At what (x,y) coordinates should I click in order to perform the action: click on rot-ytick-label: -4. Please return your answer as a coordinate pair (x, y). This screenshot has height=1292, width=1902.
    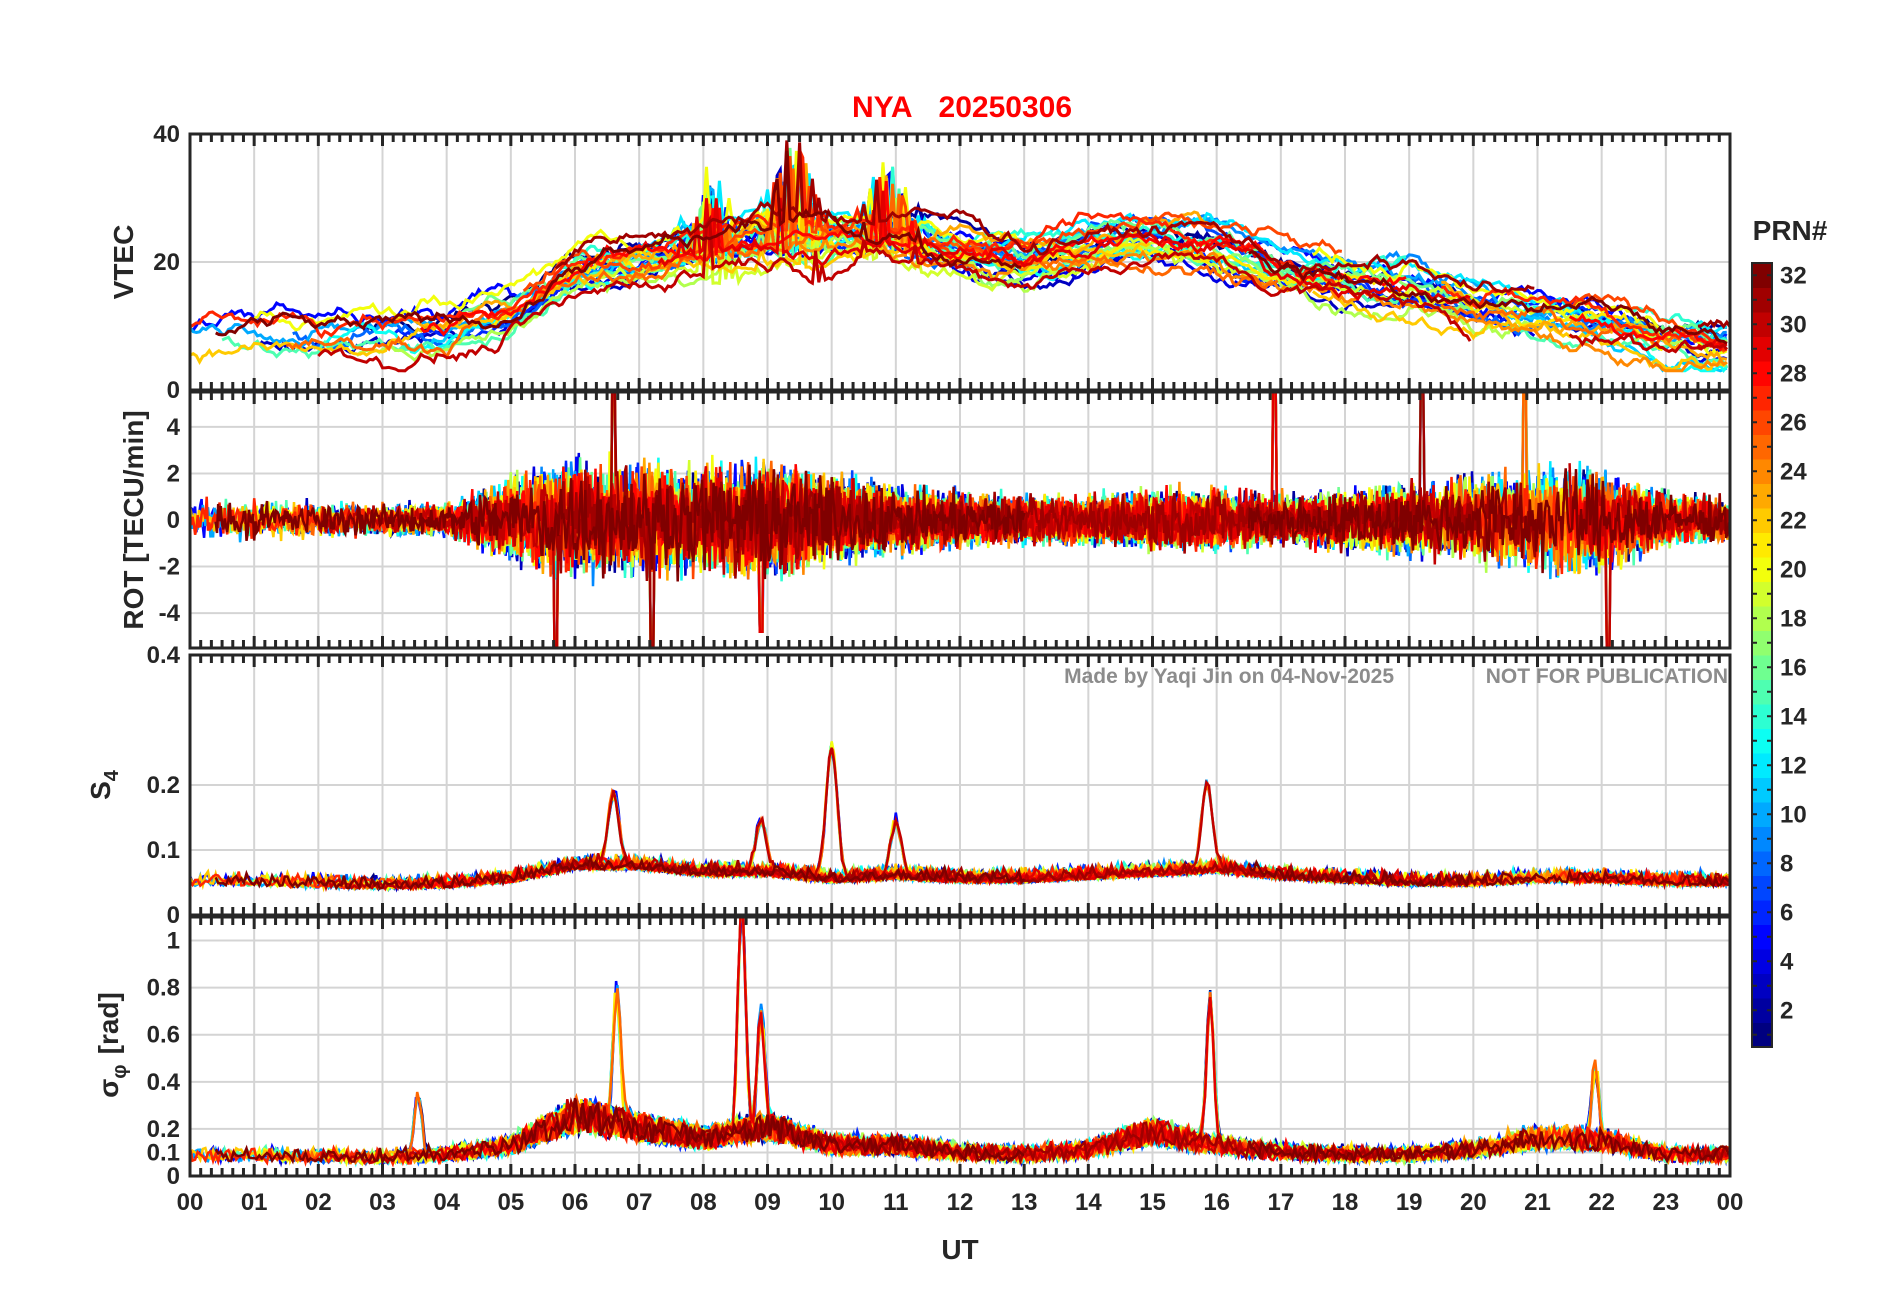
    Looking at the image, I should click on (170, 613).